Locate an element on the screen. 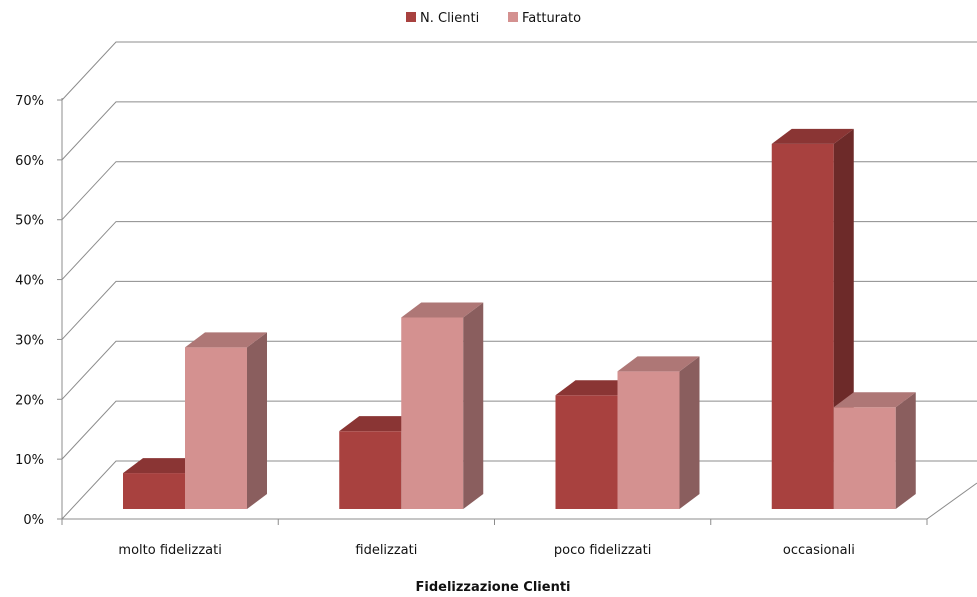  legend-swatch-n-clienti is located at coordinates (411, 17).